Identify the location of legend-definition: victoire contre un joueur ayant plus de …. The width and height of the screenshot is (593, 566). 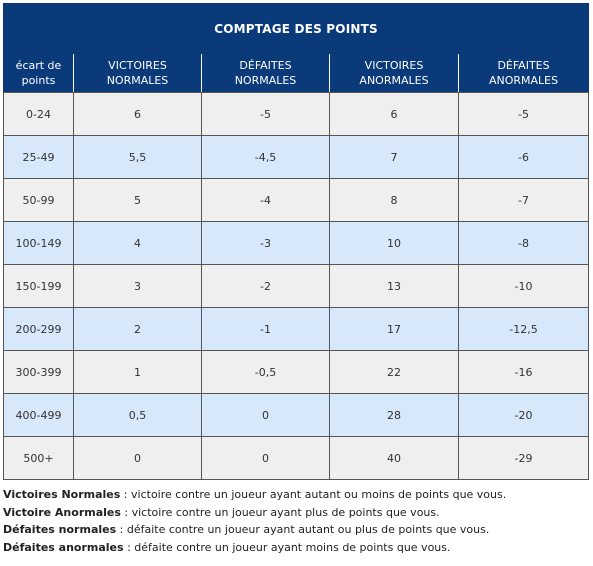
(285, 512).